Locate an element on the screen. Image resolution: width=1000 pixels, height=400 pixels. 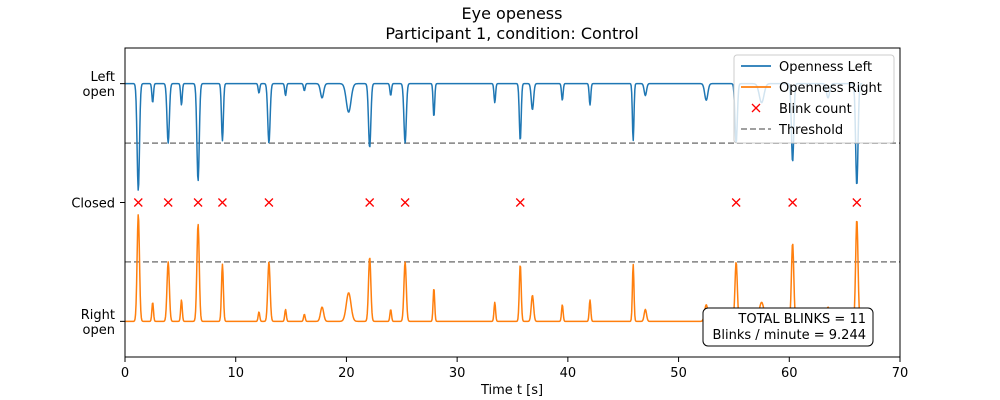
x-tick-label: 20 is located at coordinates (346, 373).